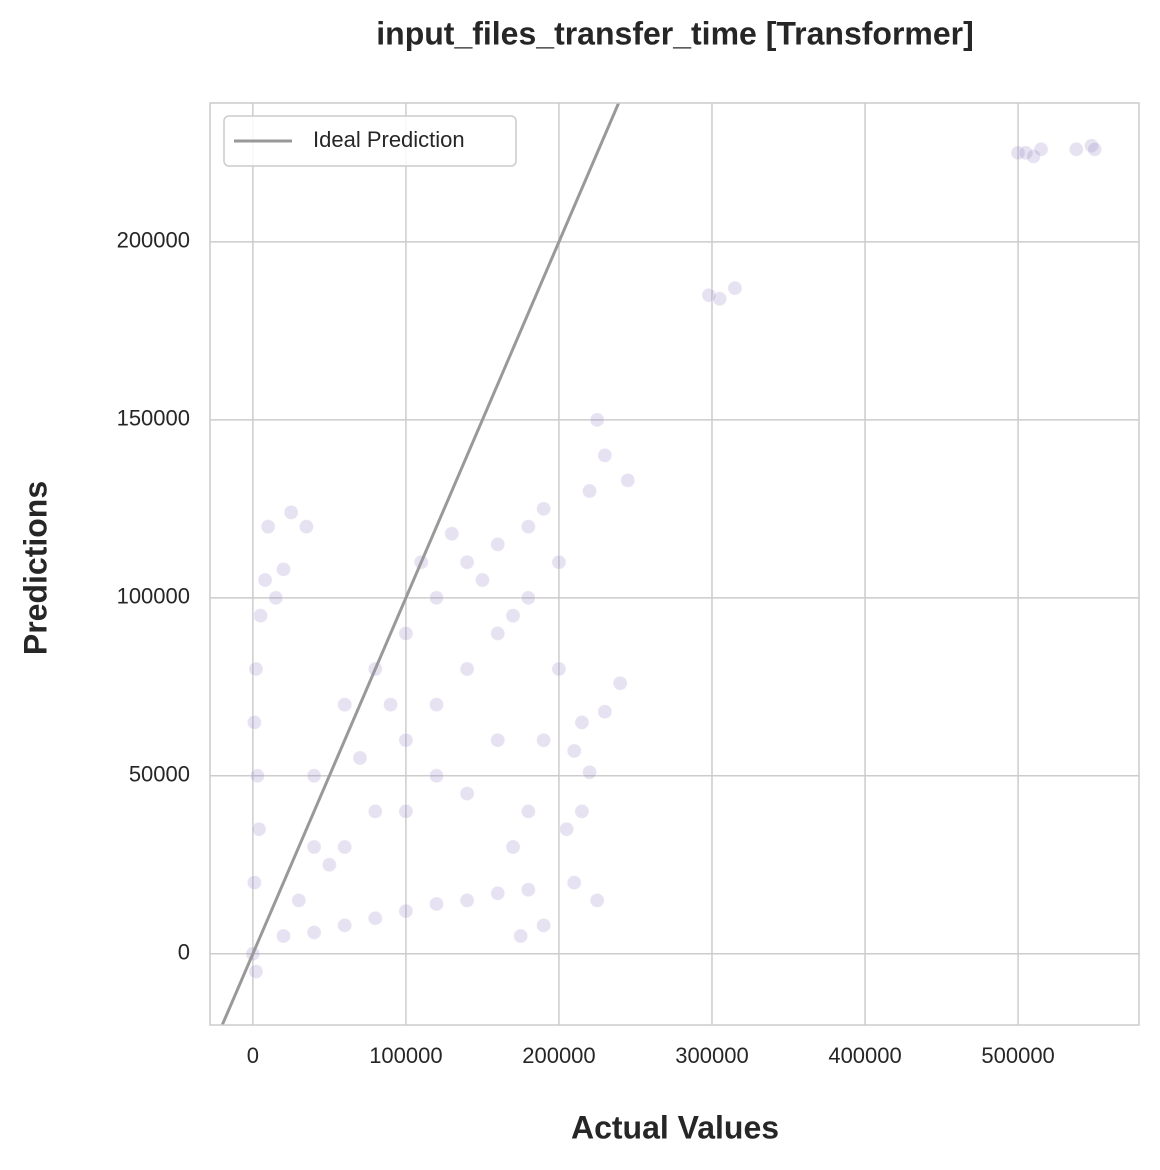 The width and height of the screenshot is (1160, 1170). What do you see at coordinates (35, 568) in the screenshot?
I see `y-axis-label: Predictions` at bounding box center [35, 568].